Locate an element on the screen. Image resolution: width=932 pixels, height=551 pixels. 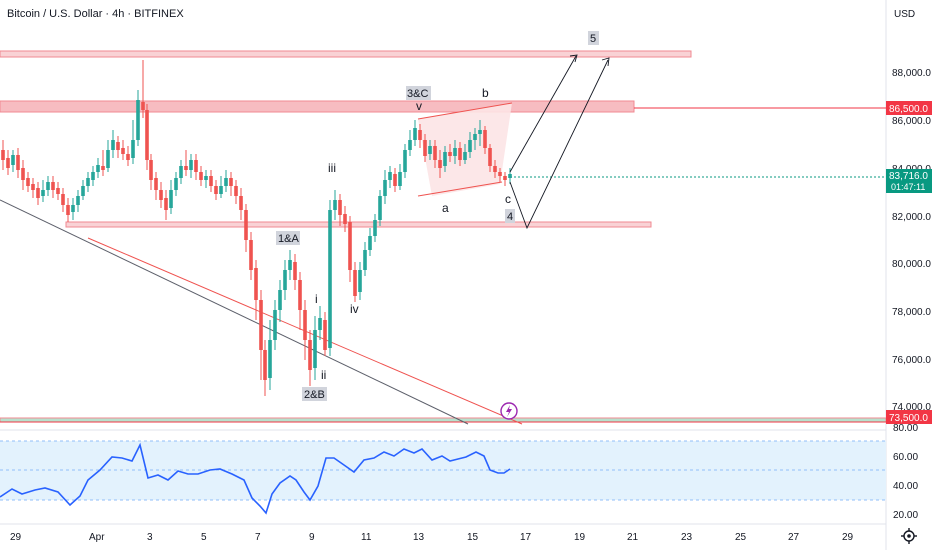
price-tick: 86,000.0 is located at coordinates (911, 121).